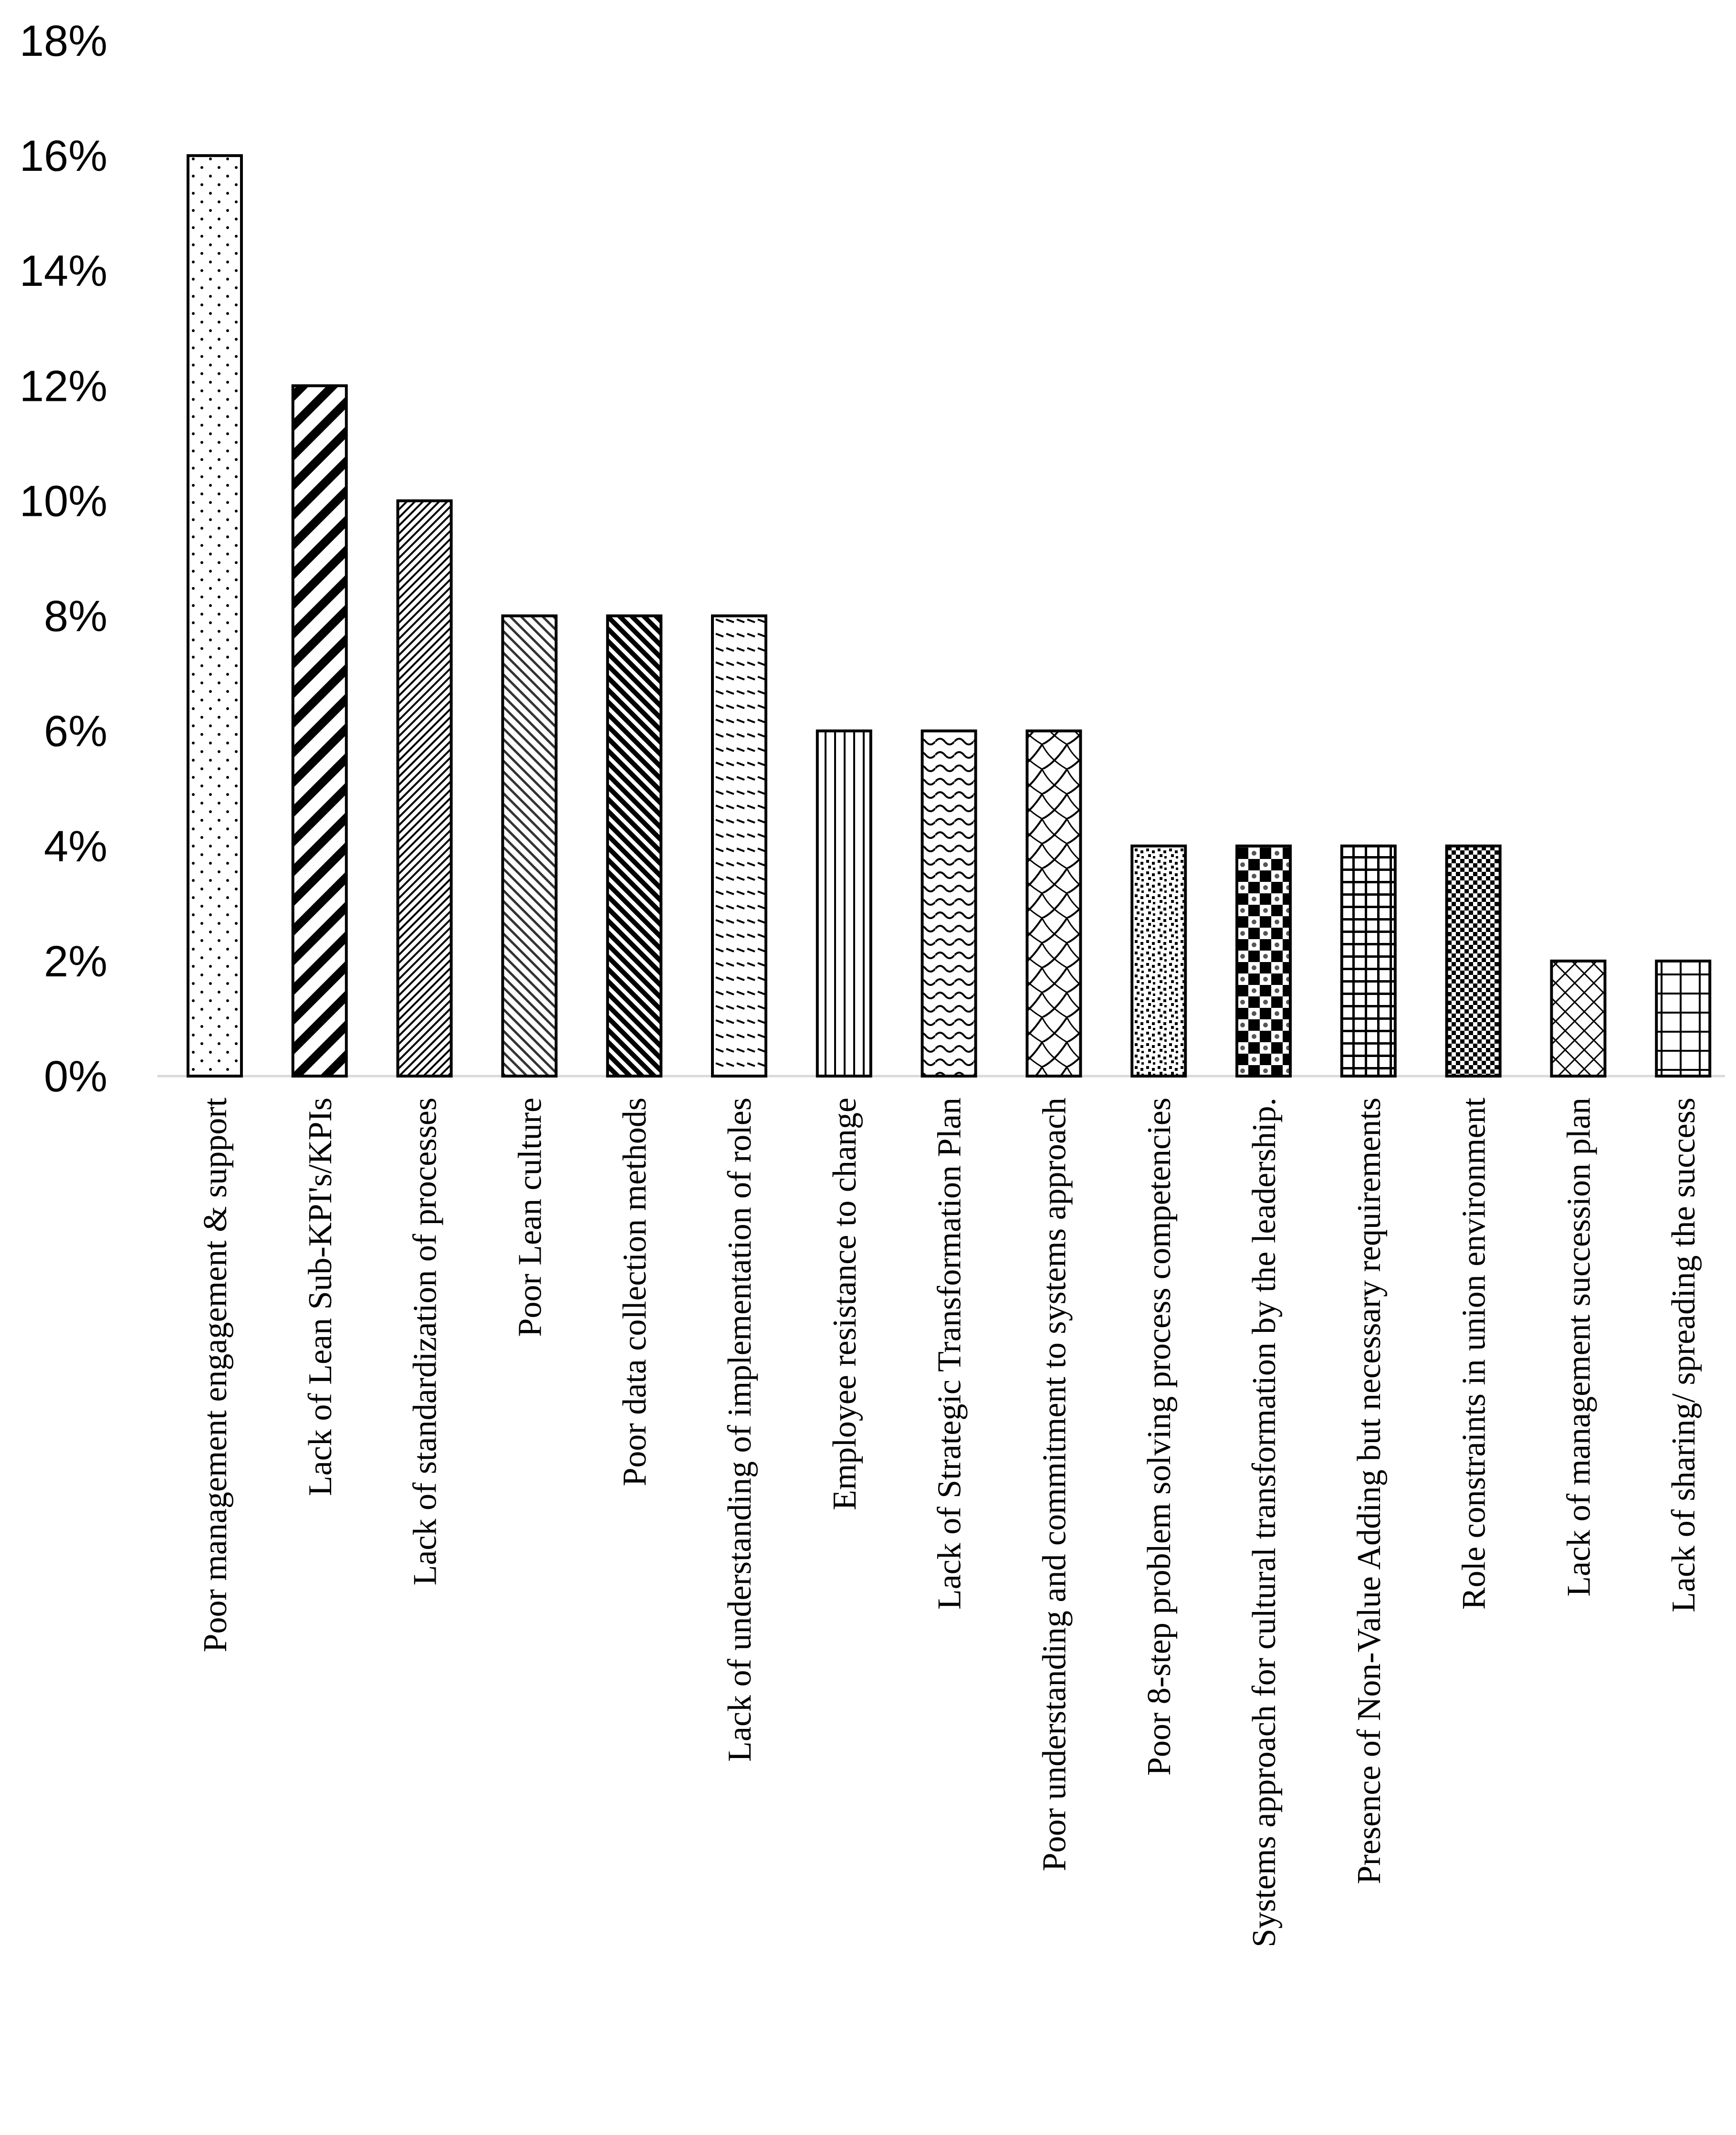 This screenshot has width=1736, height=2135. I want to click on x-tick-label: Lack of Lean Sub-KPI's/KPIs, so click(320, 1297).